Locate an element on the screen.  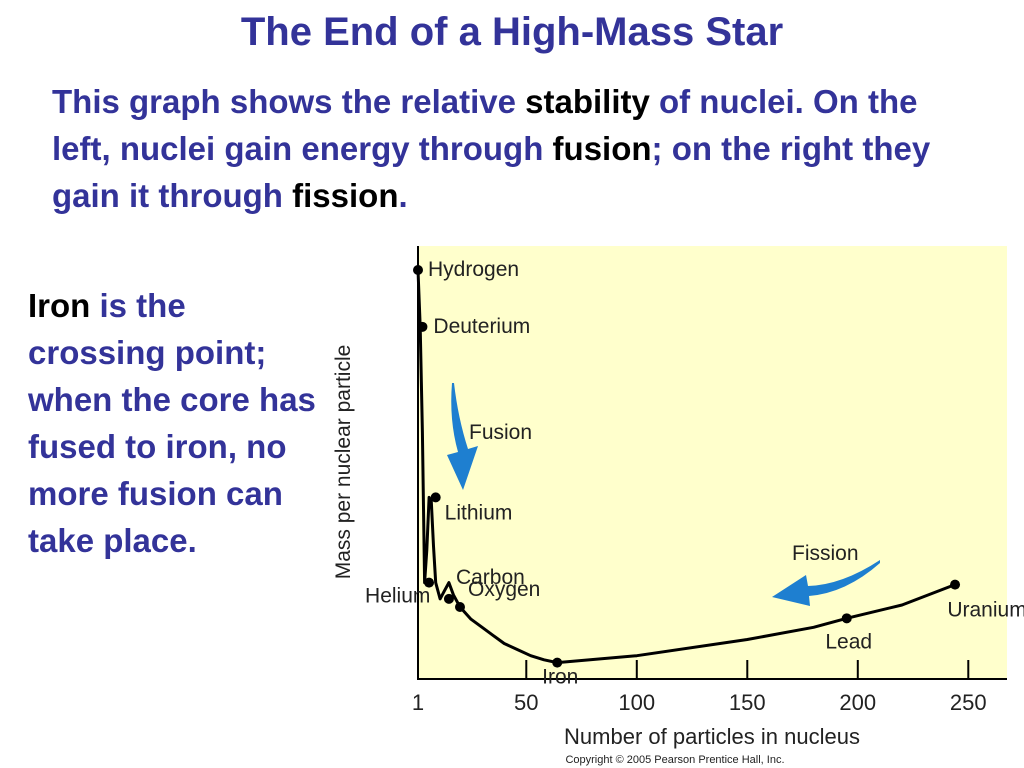
fission-arrow-icon is located at coordinates (826, 583).